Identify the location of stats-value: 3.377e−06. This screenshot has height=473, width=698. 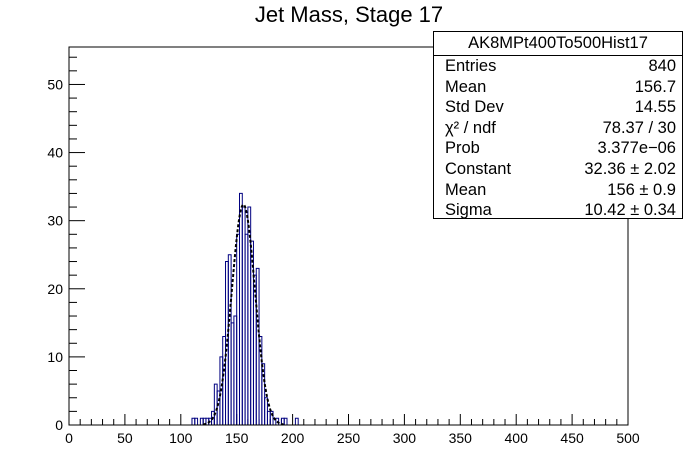
(636, 148).